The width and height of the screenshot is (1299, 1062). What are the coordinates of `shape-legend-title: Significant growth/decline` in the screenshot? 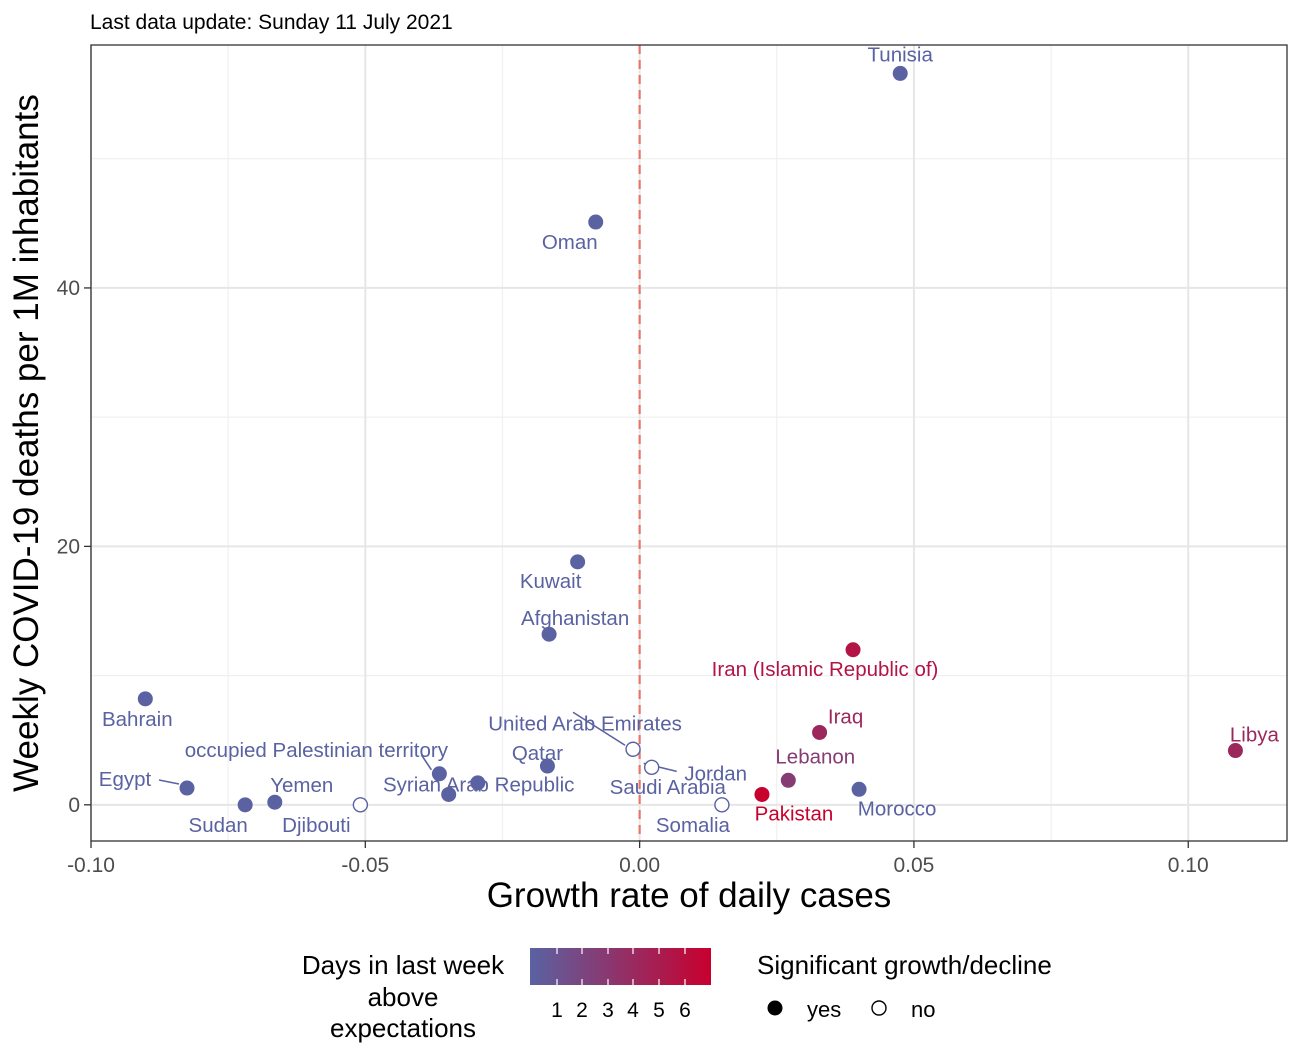 It's located at (904, 965).